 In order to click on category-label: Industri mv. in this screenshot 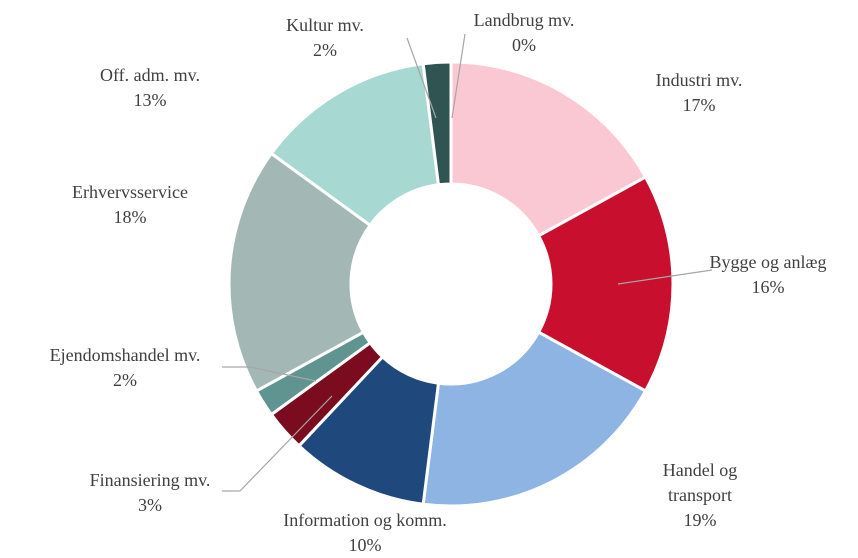, I will do `click(699, 80)`.